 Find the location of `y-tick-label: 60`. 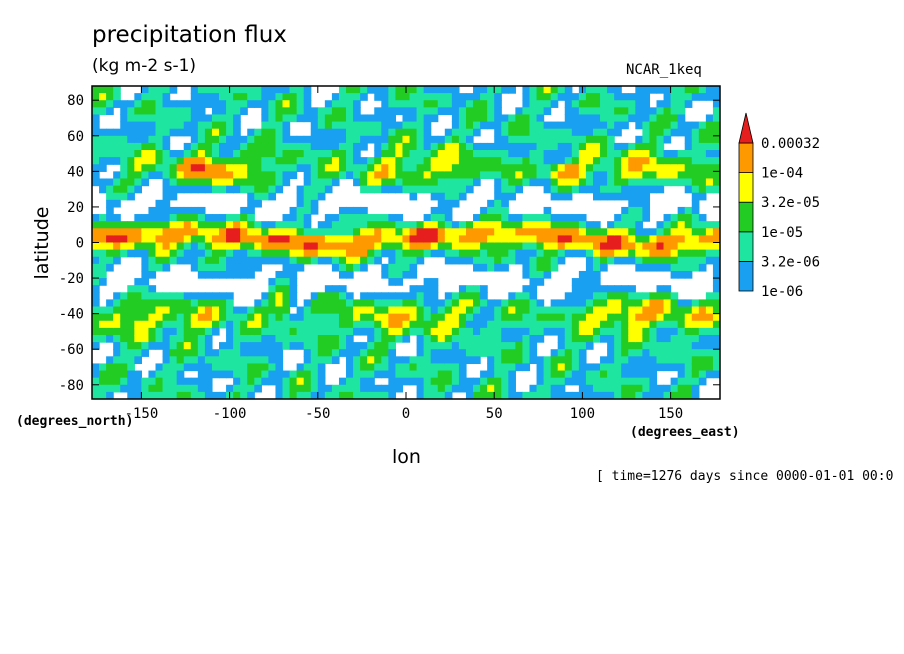

y-tick-label: 60 is located at coordinates (75, 137).